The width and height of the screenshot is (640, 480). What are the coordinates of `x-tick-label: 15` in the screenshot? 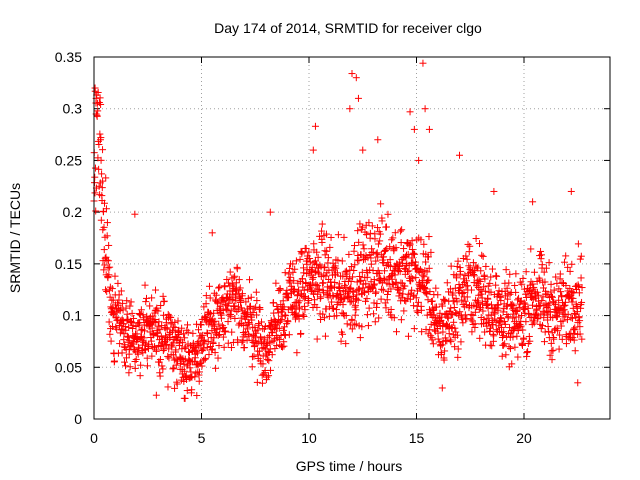 It's located at (417, 438).